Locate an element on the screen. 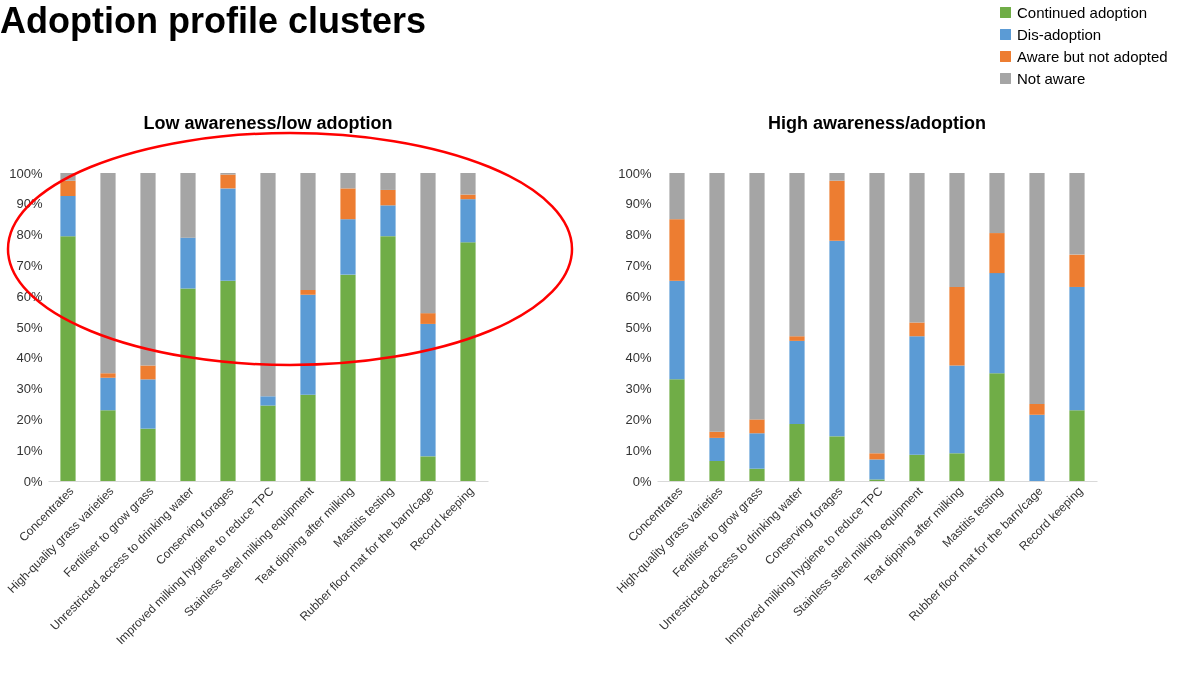  y-tick-label: 60% is located at coordinates (638, 296).